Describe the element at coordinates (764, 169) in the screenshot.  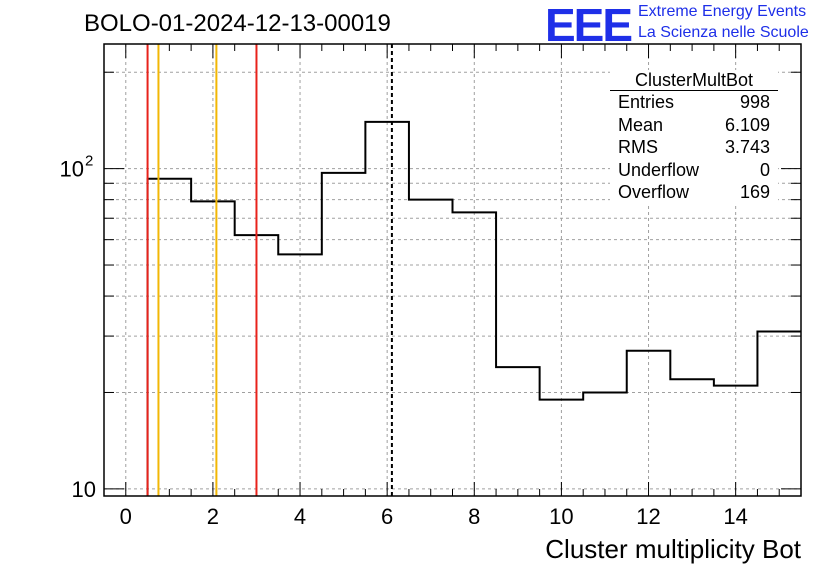
I see `stats-value: 0` at that location.